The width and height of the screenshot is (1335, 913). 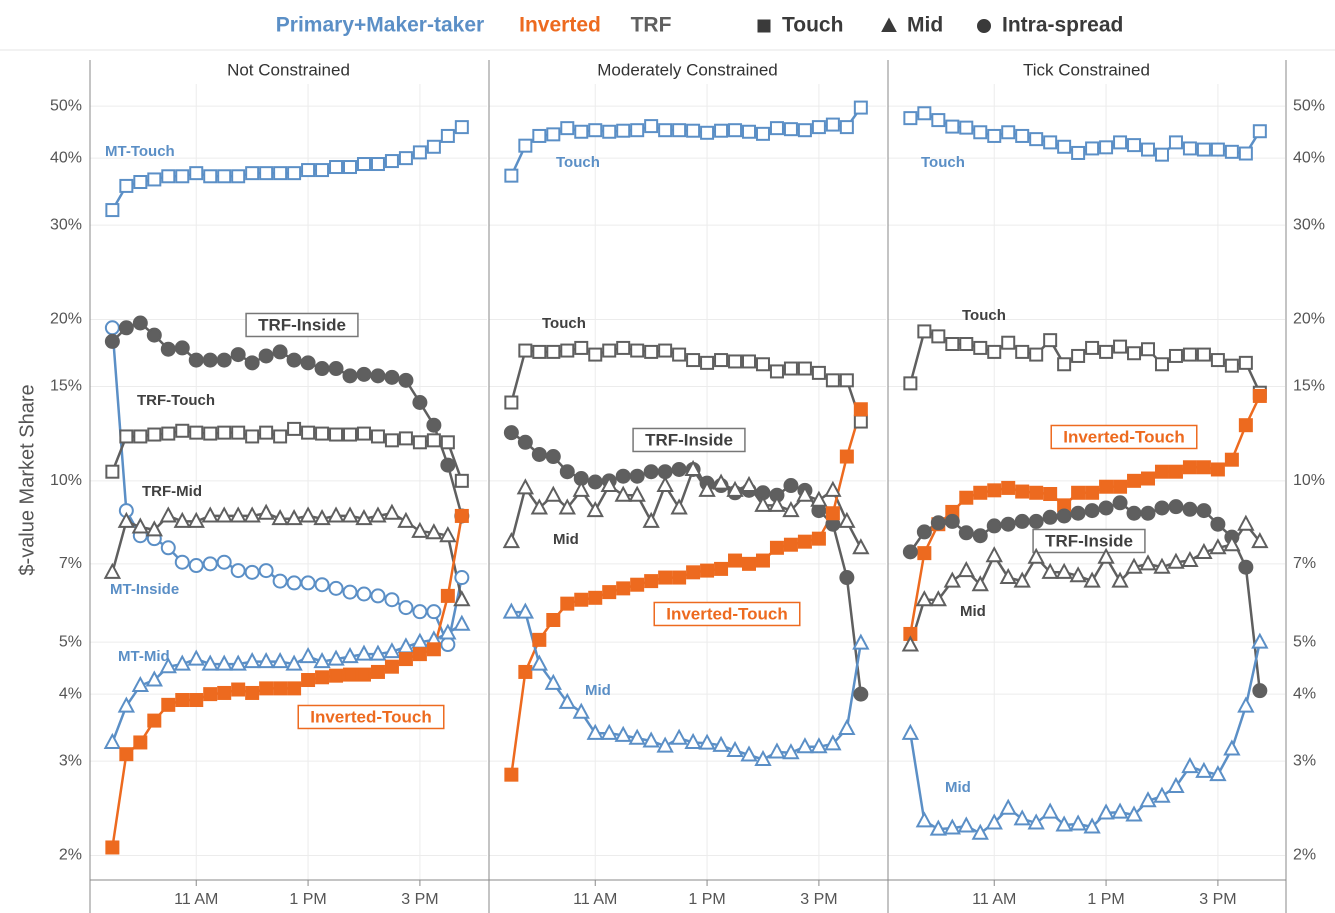 I want to click on series-label: Mid, so click(x=973, y=611).